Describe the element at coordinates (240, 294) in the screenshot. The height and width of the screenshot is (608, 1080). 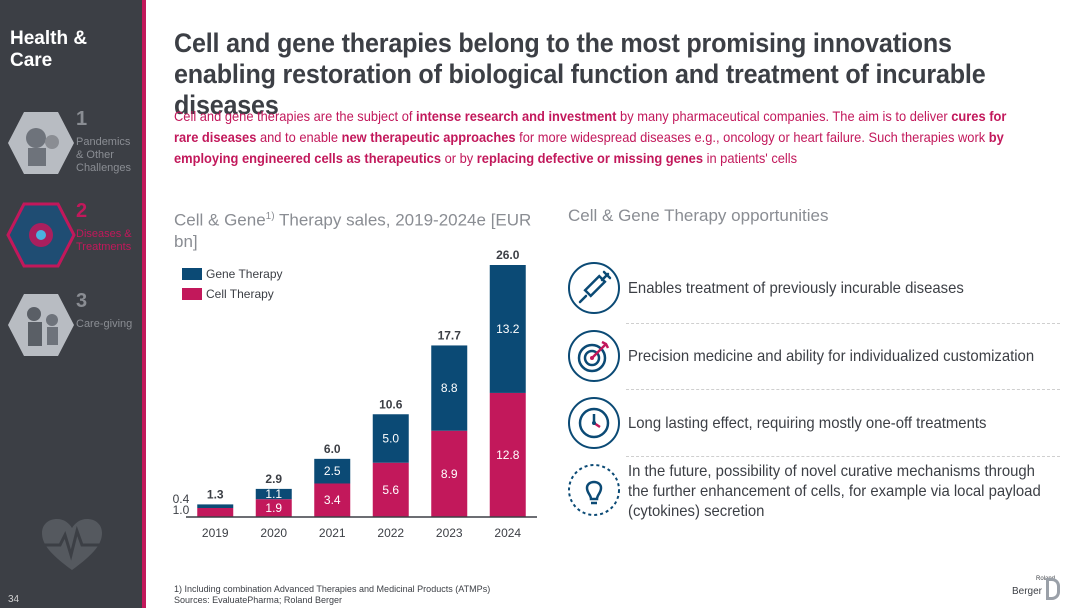
I see `legend-label: Cell Therapy` at that location.